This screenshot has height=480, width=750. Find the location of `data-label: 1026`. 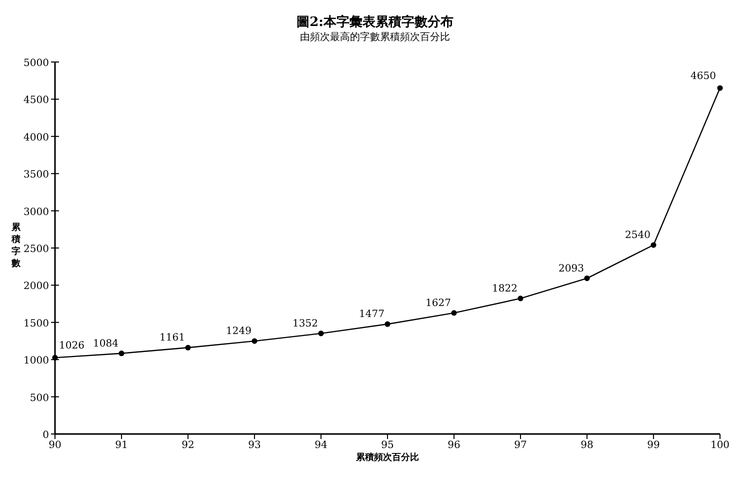

data-label: 1026 is located at coordinates (71, 346).